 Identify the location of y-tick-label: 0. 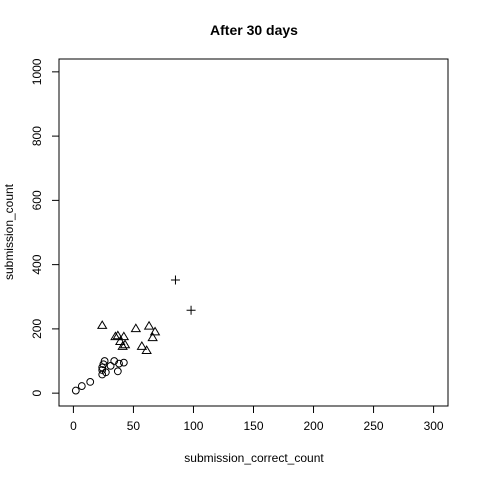
(37, 392).